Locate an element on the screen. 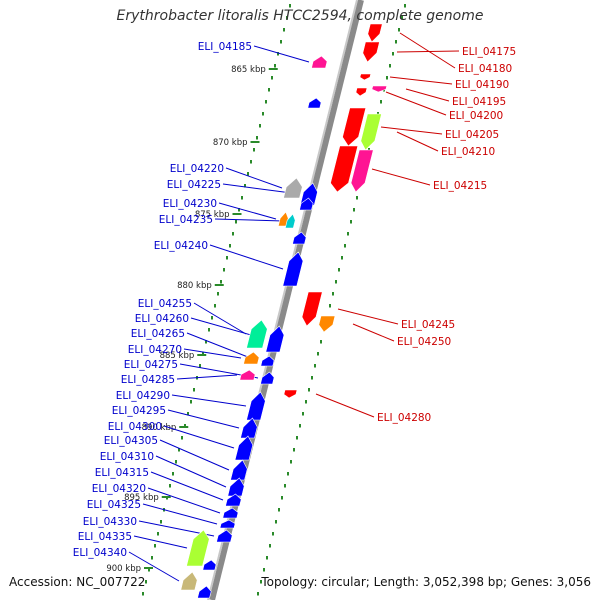  gene-label-eli_04265: ELI_04265 is located at coordinates (158, 334).